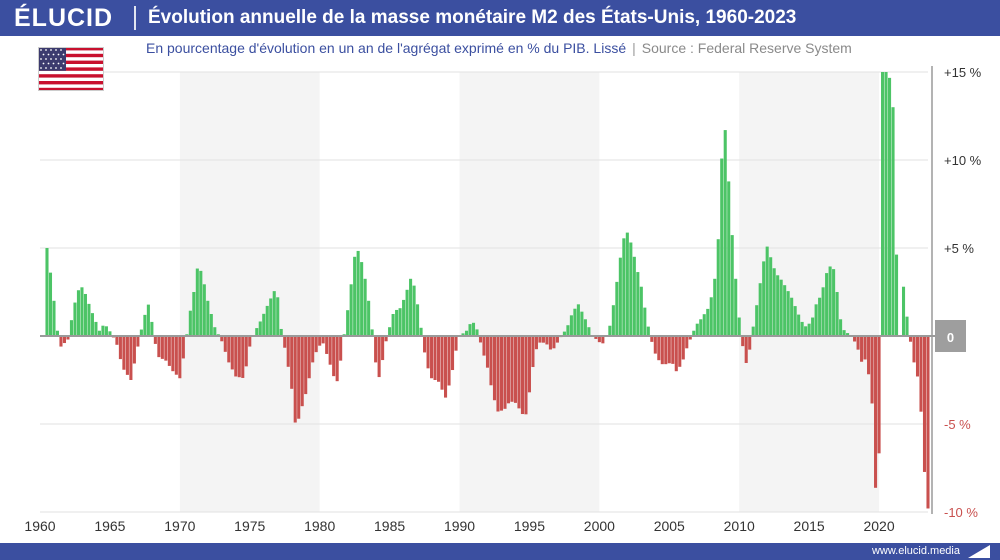  What do you see at coordinates (64, 18) in the screenshot?
I see `elucid-logo: ÉLUCID` at bounding box center [64, 18].